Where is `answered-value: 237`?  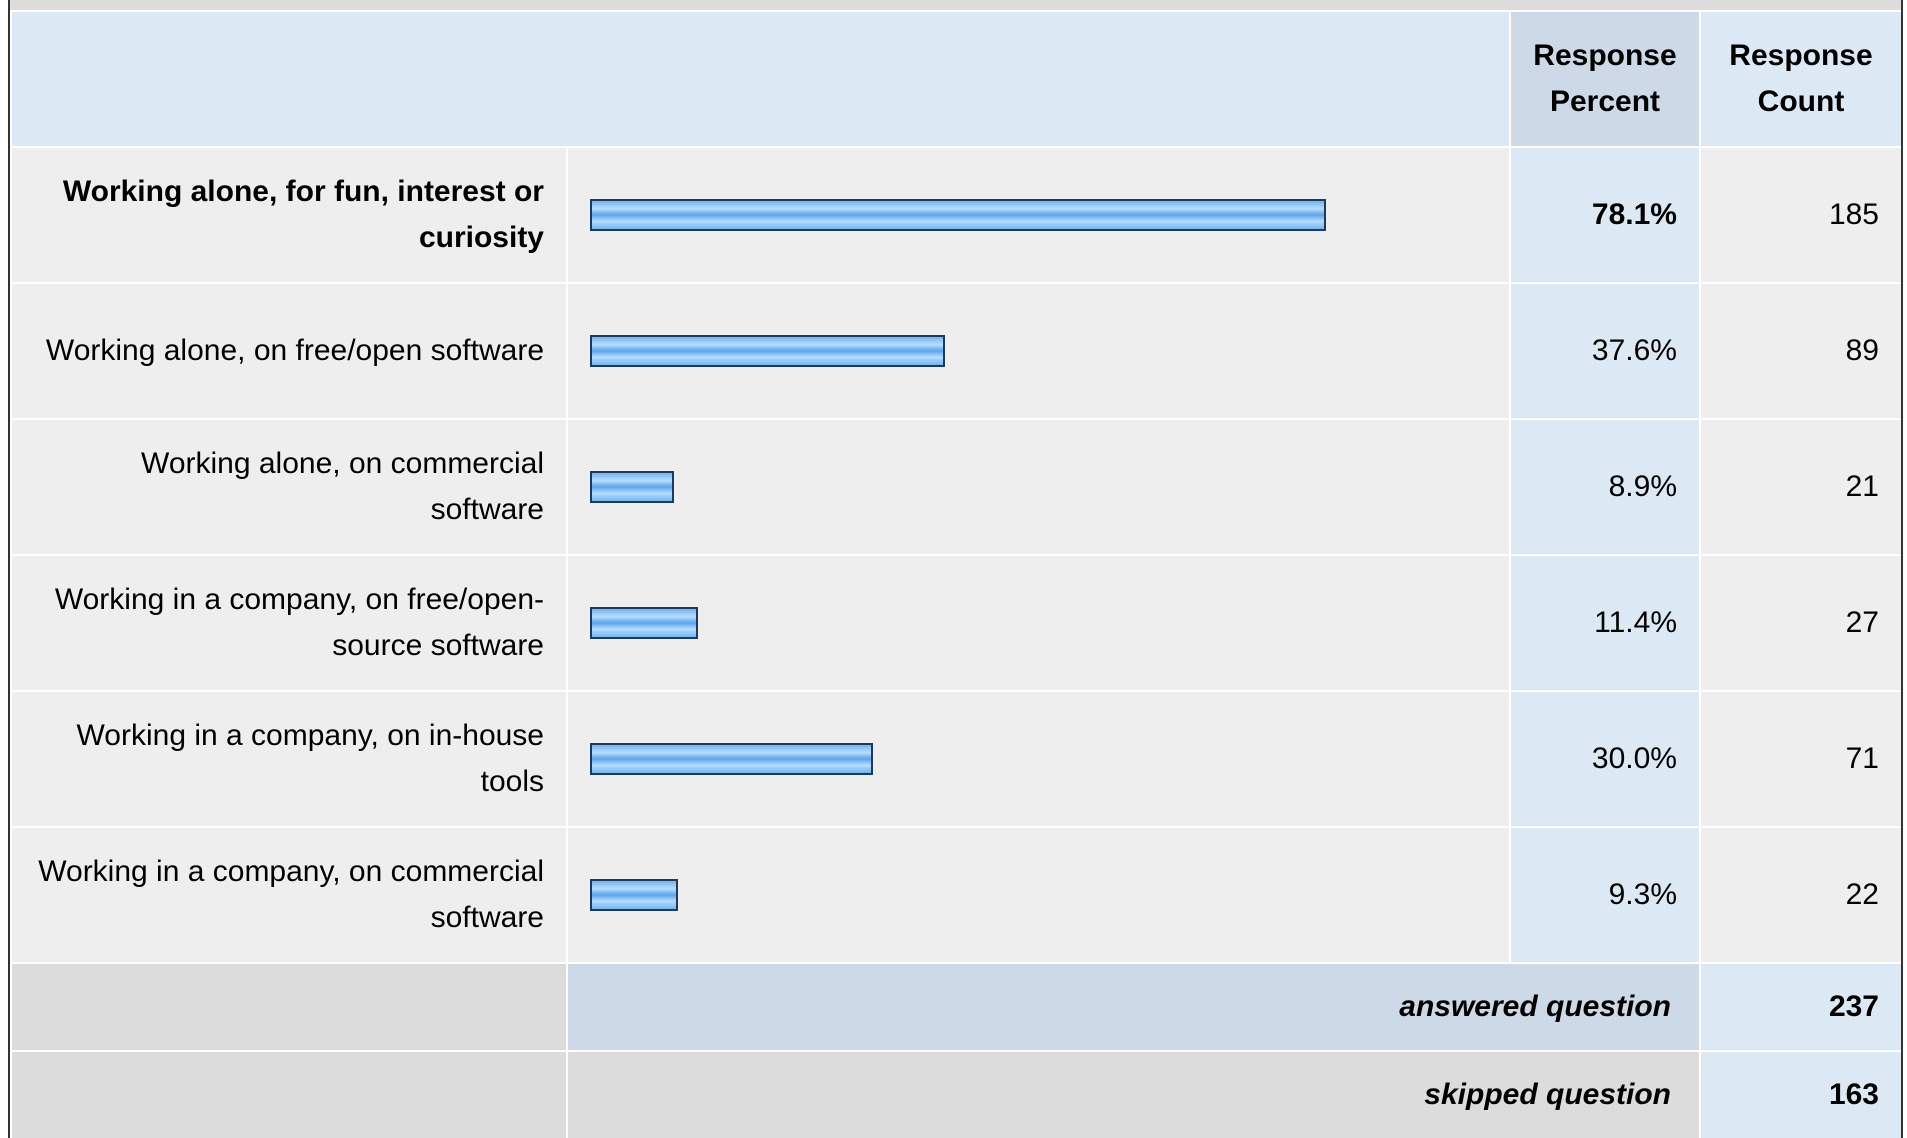
answered-value: 237 is located at coordinates (1800, 1007).